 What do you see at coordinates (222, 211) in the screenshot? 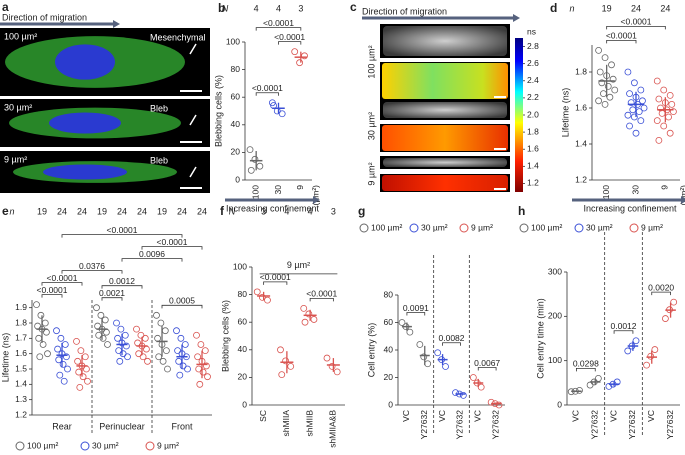
I see `panel-label: f` at bounding box center [222, 211].